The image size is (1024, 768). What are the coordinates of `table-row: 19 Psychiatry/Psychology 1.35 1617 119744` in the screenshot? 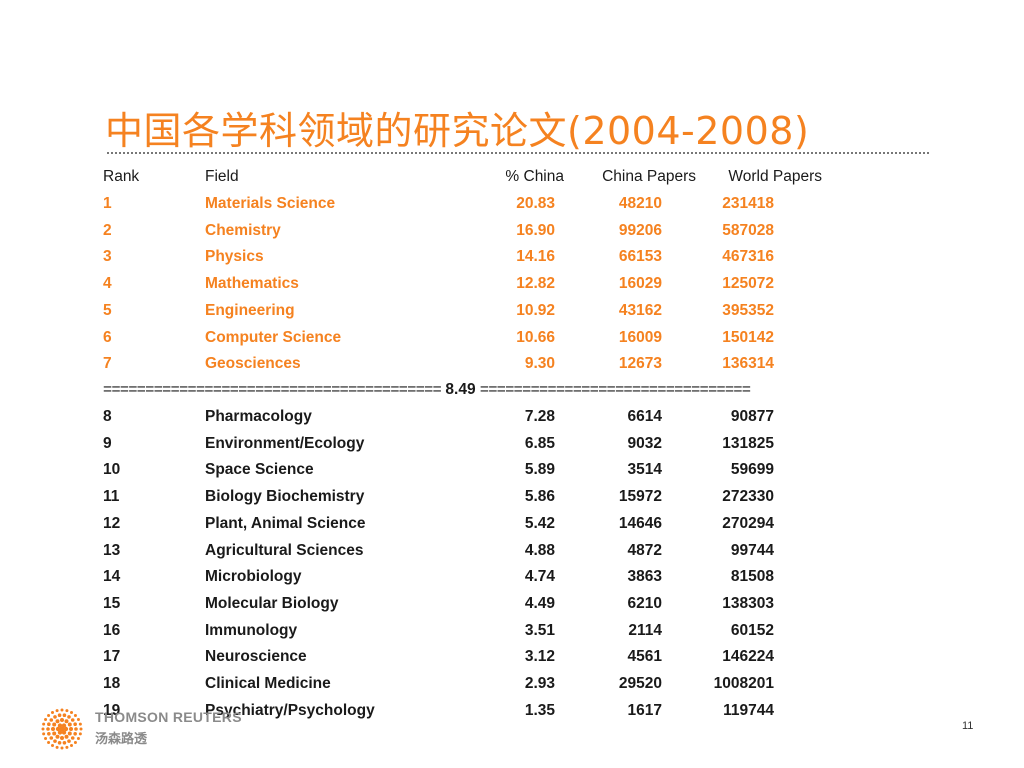 It's located at (512, 711).